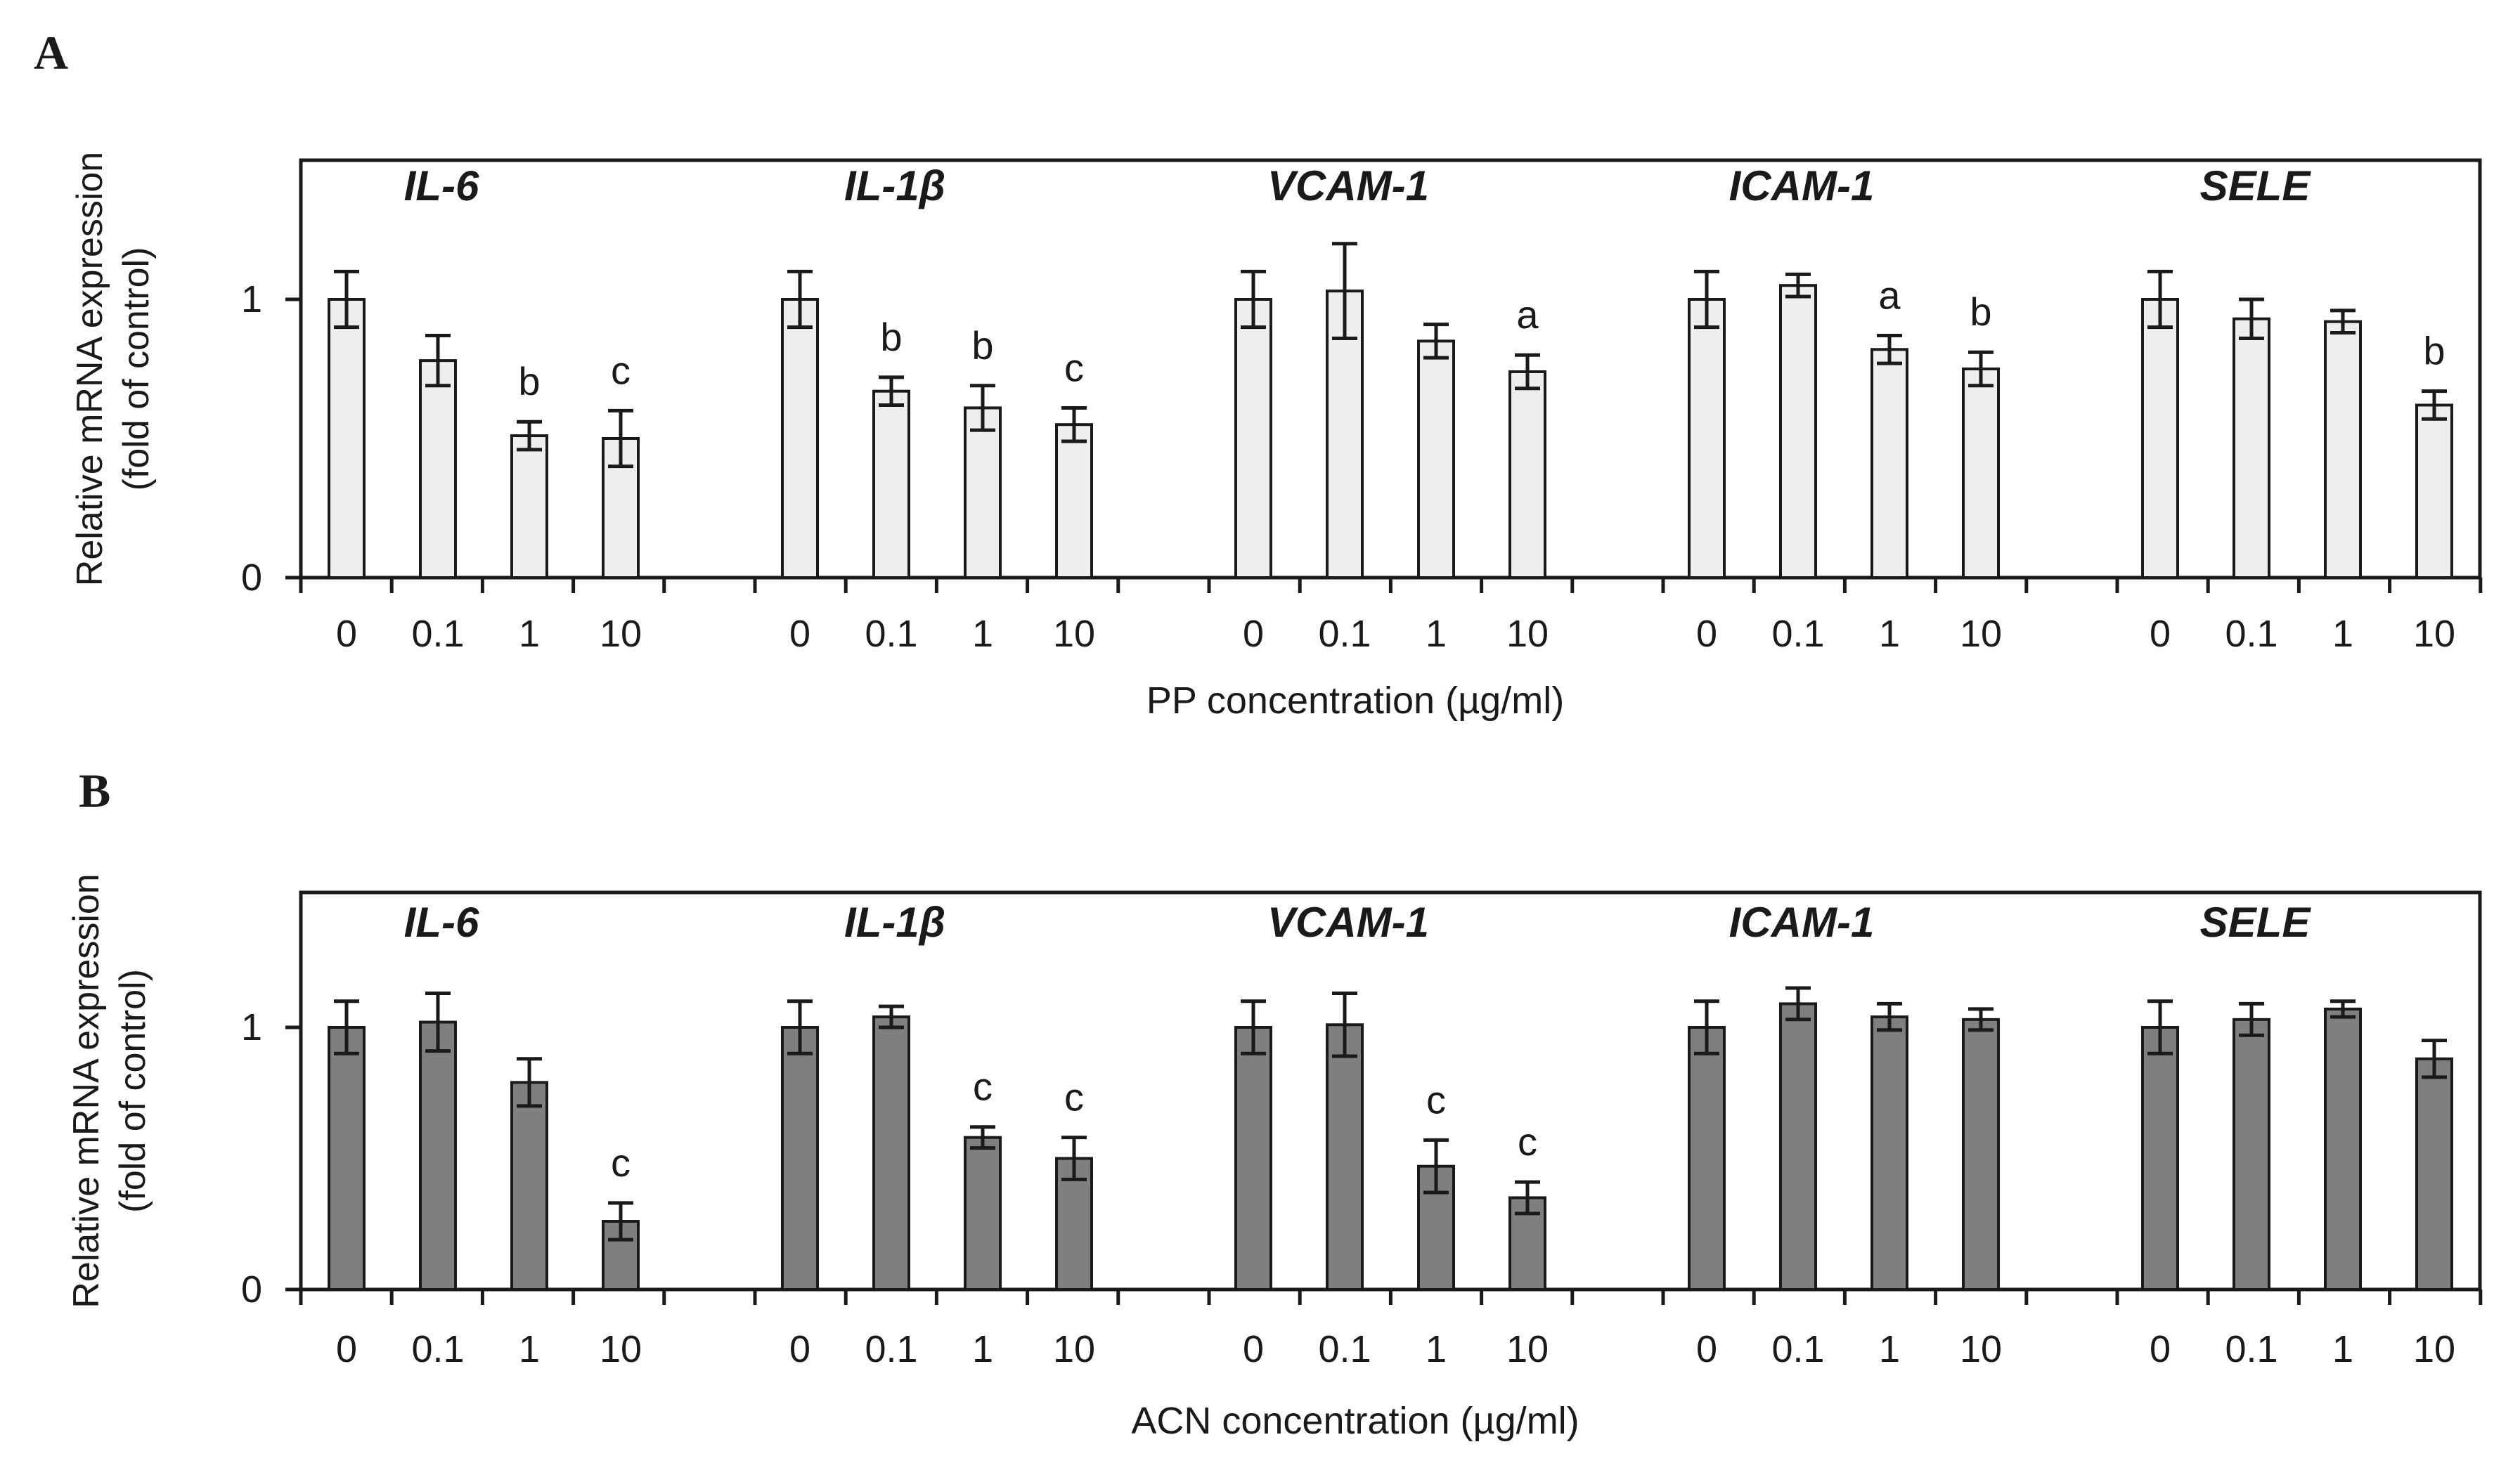  What do you see at coordinates (251, 578) in the screenshot?
I see `y-tick-label: 0` at bounding box center [251, 578].